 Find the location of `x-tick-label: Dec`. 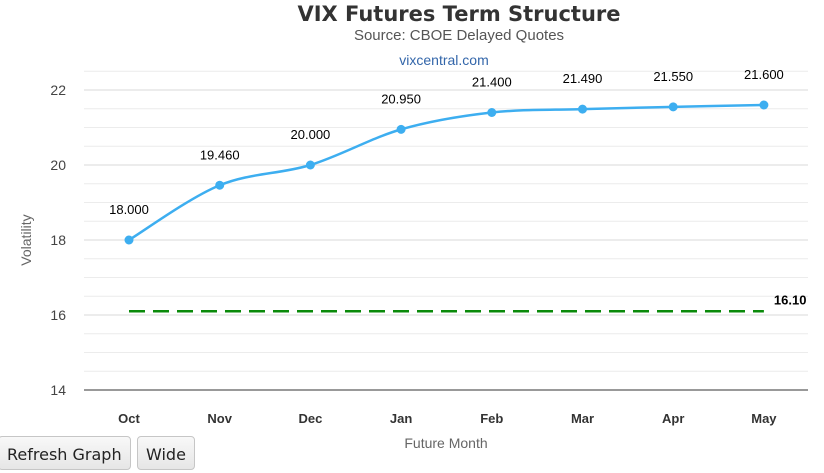

x-tick-label: Dec is located at coordinates (310, 418).